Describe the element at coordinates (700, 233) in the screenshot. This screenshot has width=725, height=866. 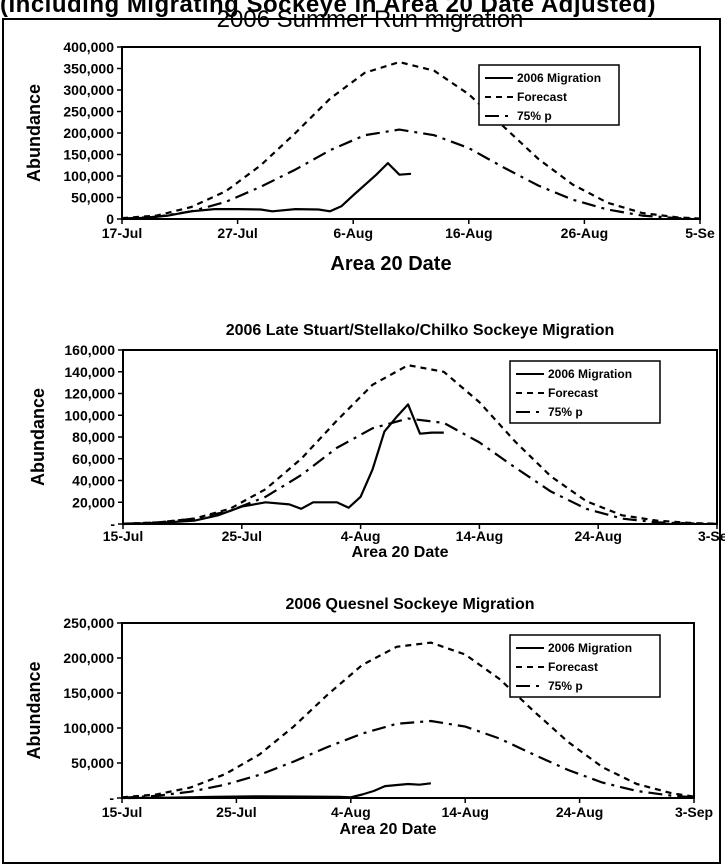
I see `x-tick-label: 5-Se` at that location.